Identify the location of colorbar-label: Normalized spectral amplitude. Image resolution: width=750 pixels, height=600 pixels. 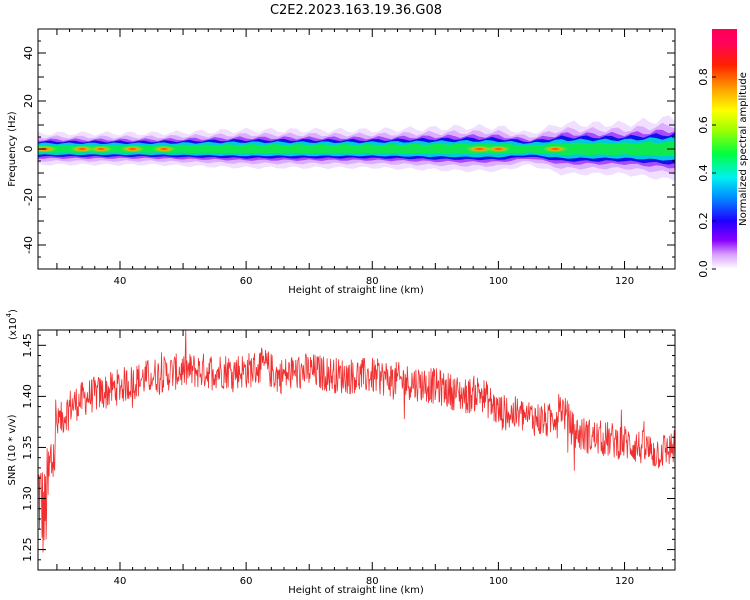
(743, 149).